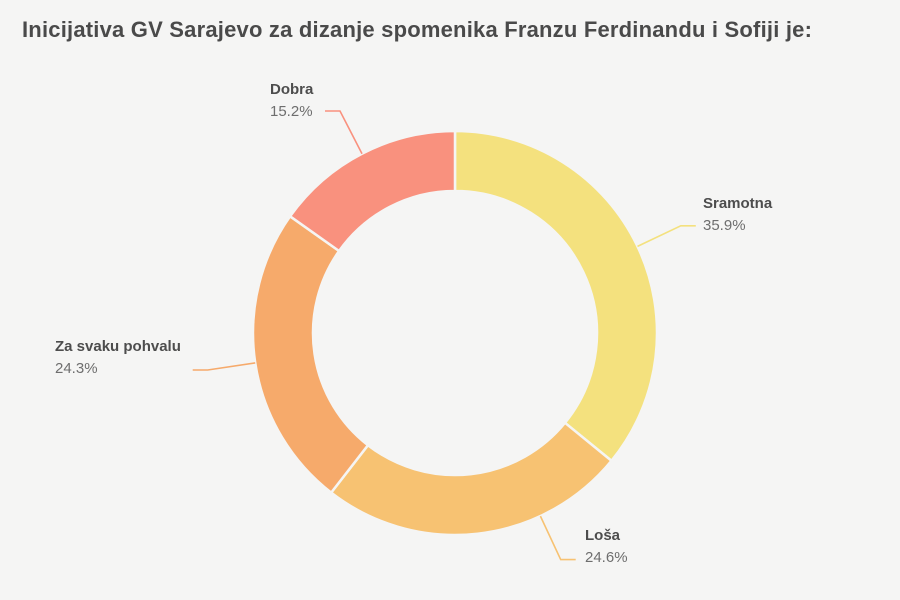 The height and width of the screenshot is (600, 900). I want to click on slice-label-za-svaku-pohvalu: Za svaku pohvalu 24.3%, so click(118, 358).